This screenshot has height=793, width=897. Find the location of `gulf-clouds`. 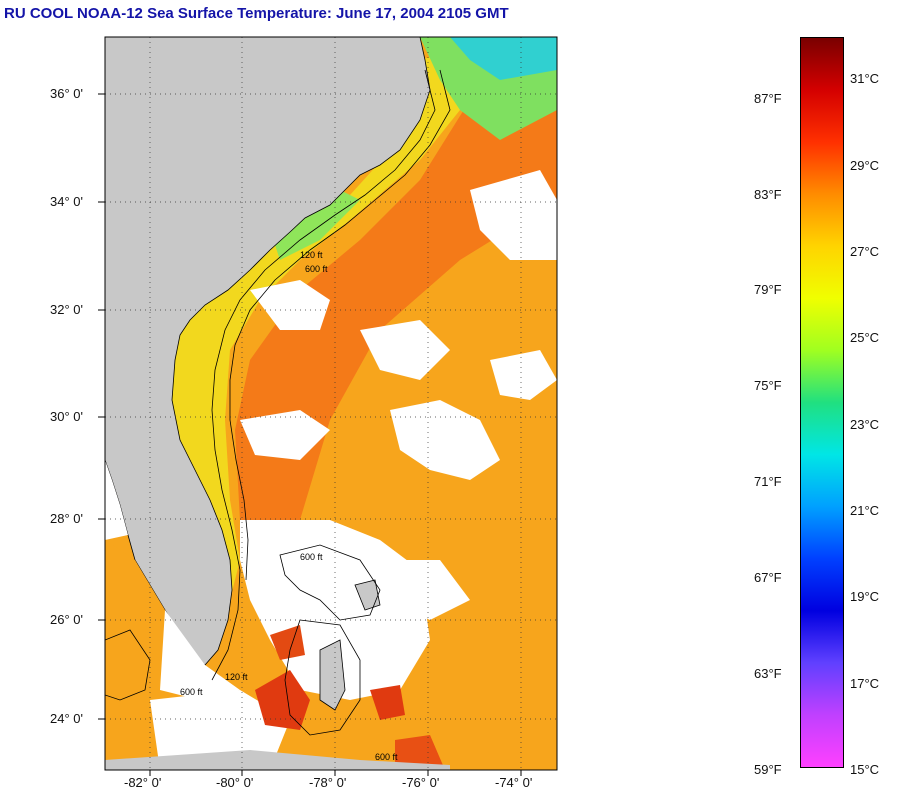

gulf-clouds is located at coordinates (116, 500).